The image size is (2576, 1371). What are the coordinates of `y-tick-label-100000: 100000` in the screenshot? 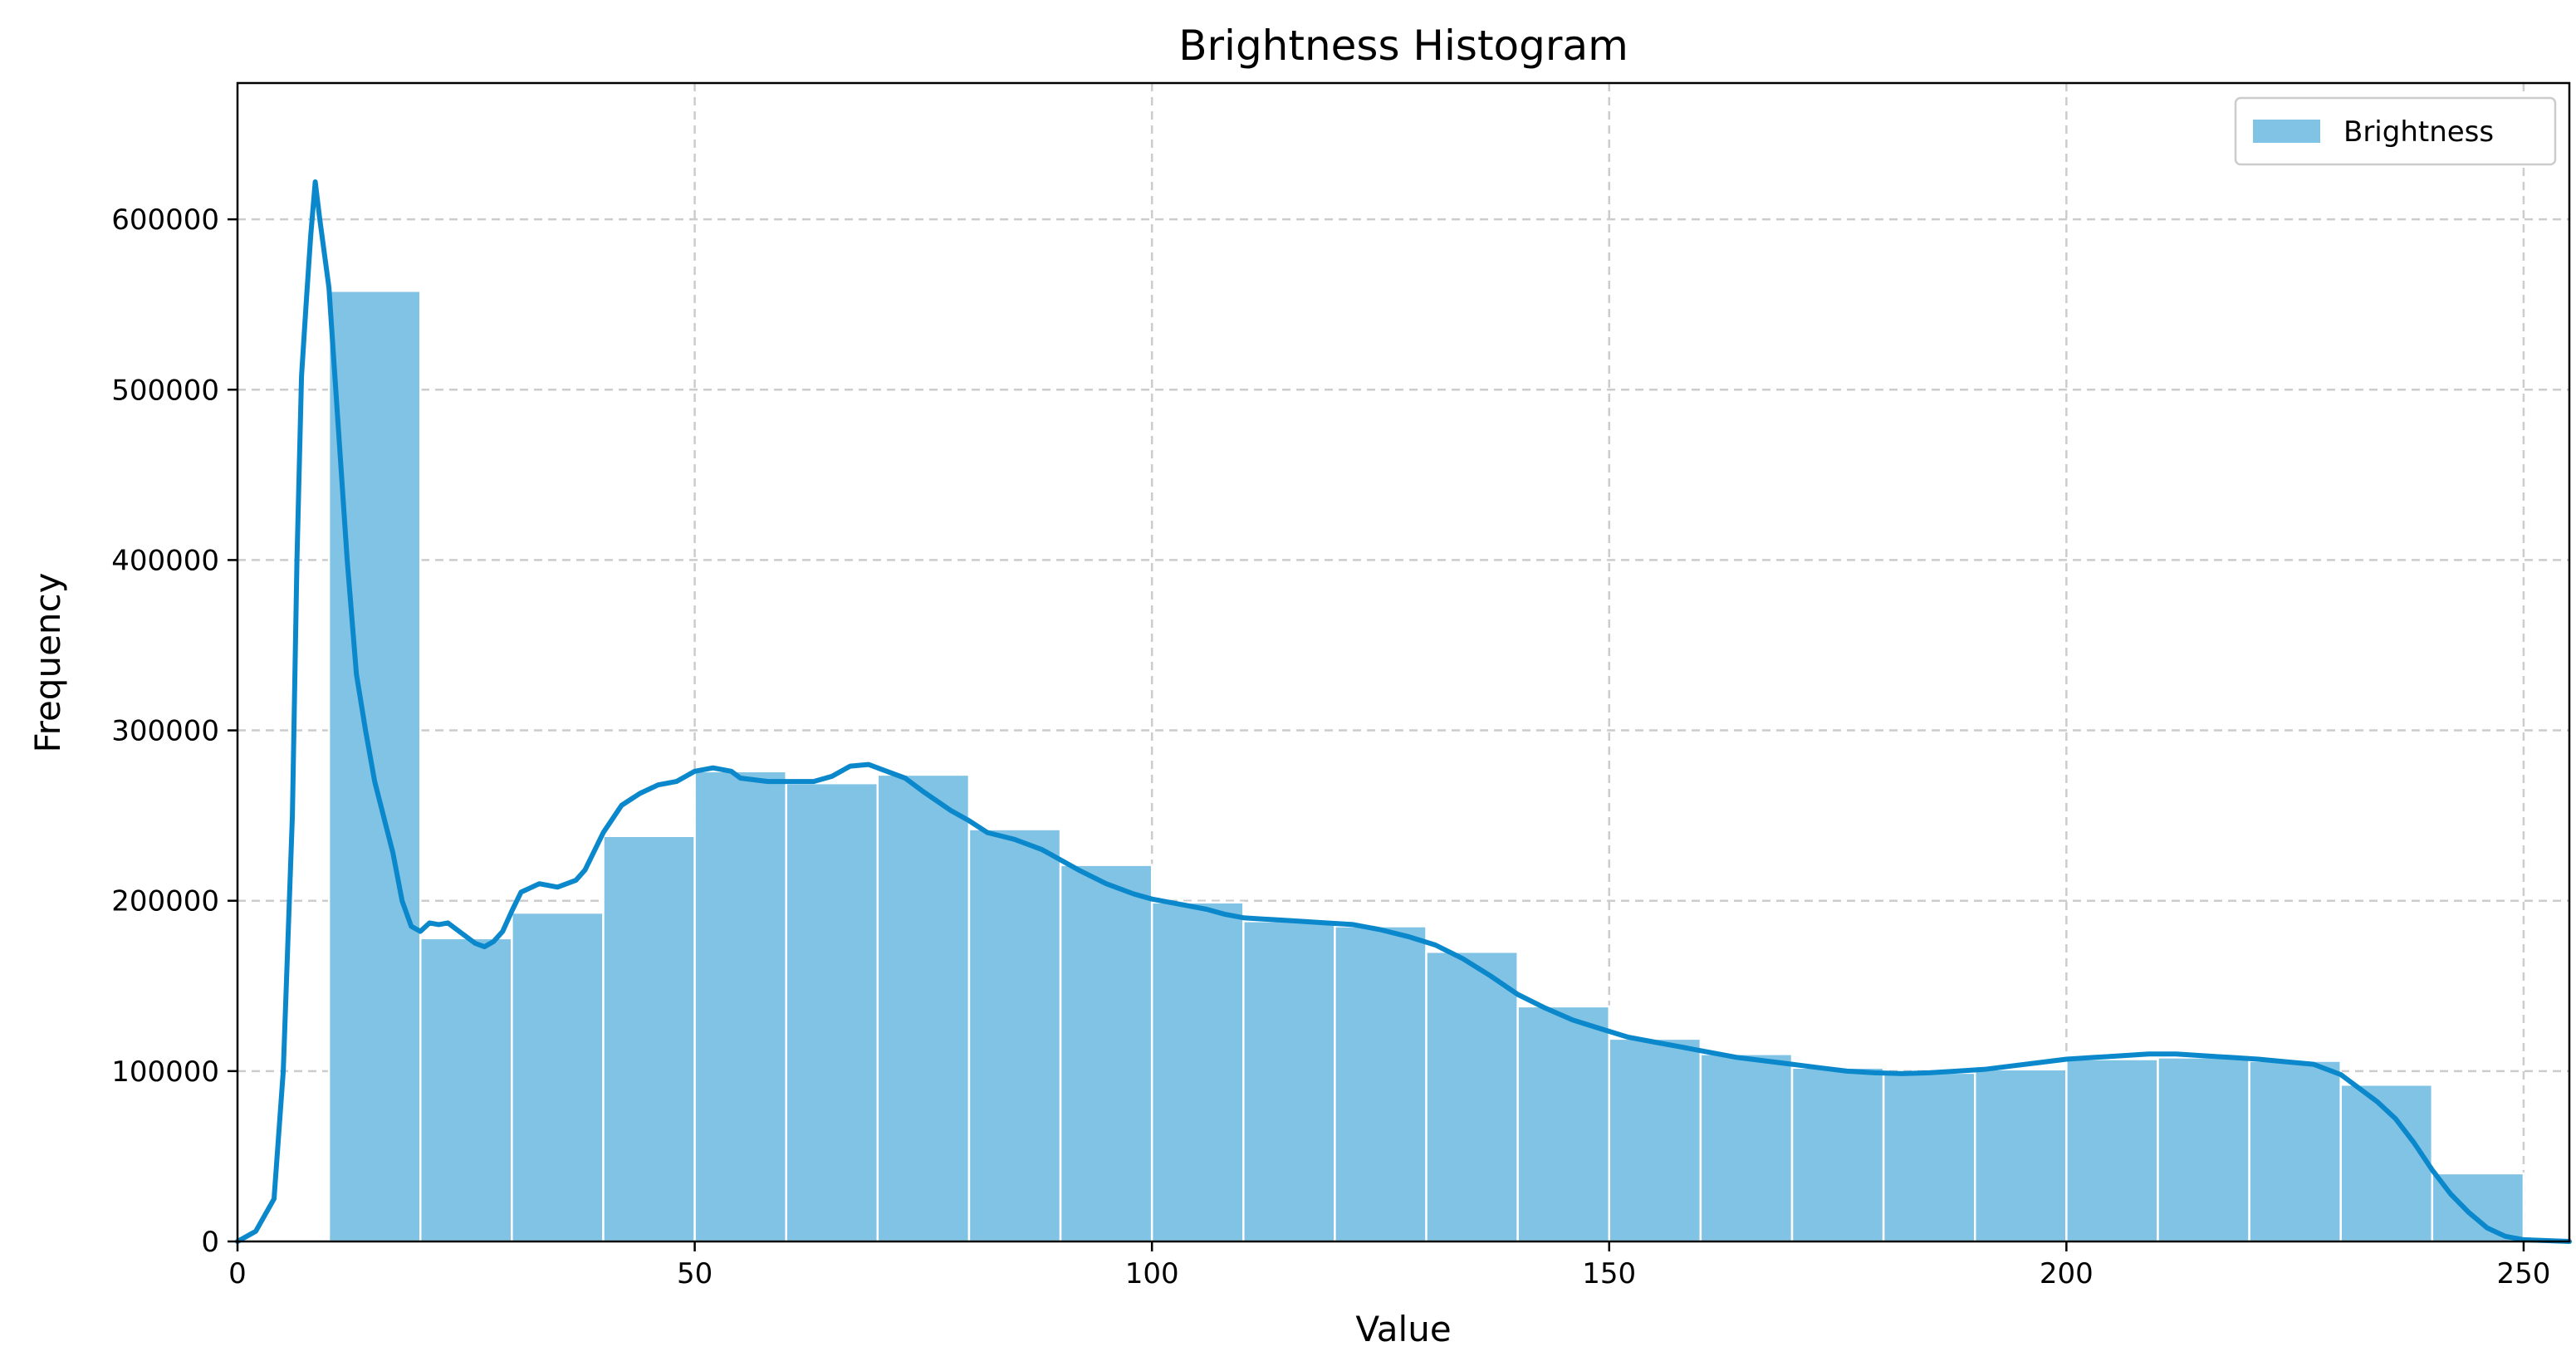 It's located at (165, 1072).